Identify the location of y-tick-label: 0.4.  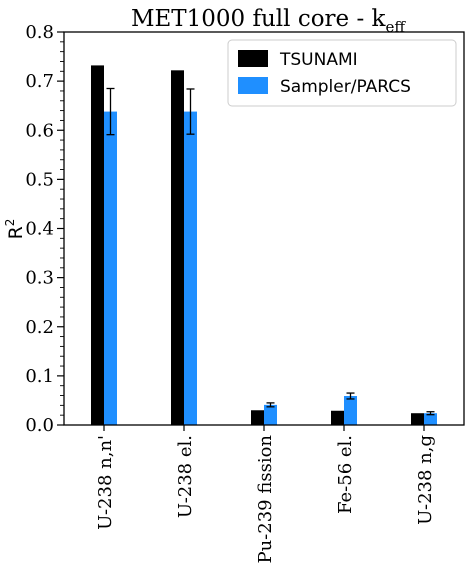
(39, 229).